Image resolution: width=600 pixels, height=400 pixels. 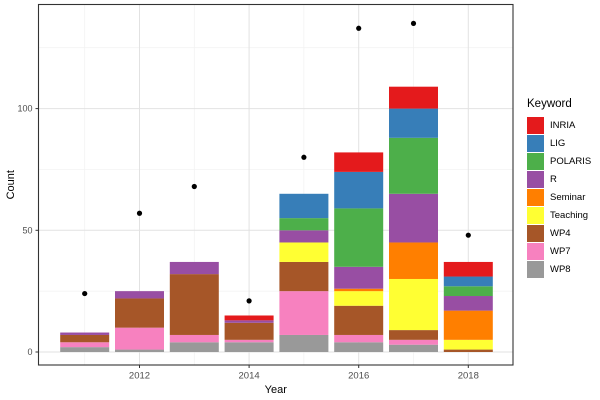 I want to click on legend-label: Seminar, so click(x=568, y=197).